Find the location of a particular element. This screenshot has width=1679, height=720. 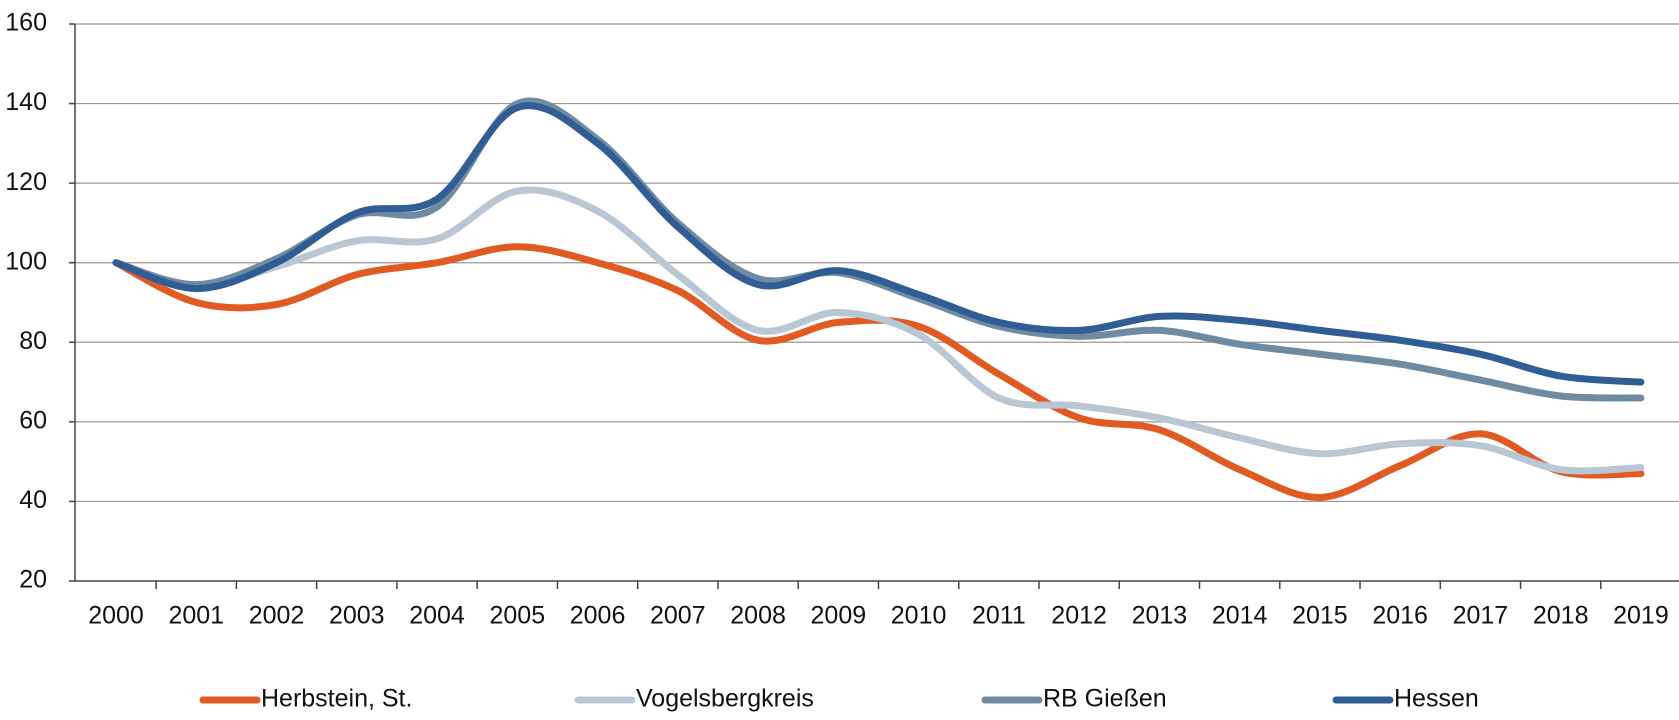

legend-label: Vogelsbergkreis is located at coordinates (725, 699).